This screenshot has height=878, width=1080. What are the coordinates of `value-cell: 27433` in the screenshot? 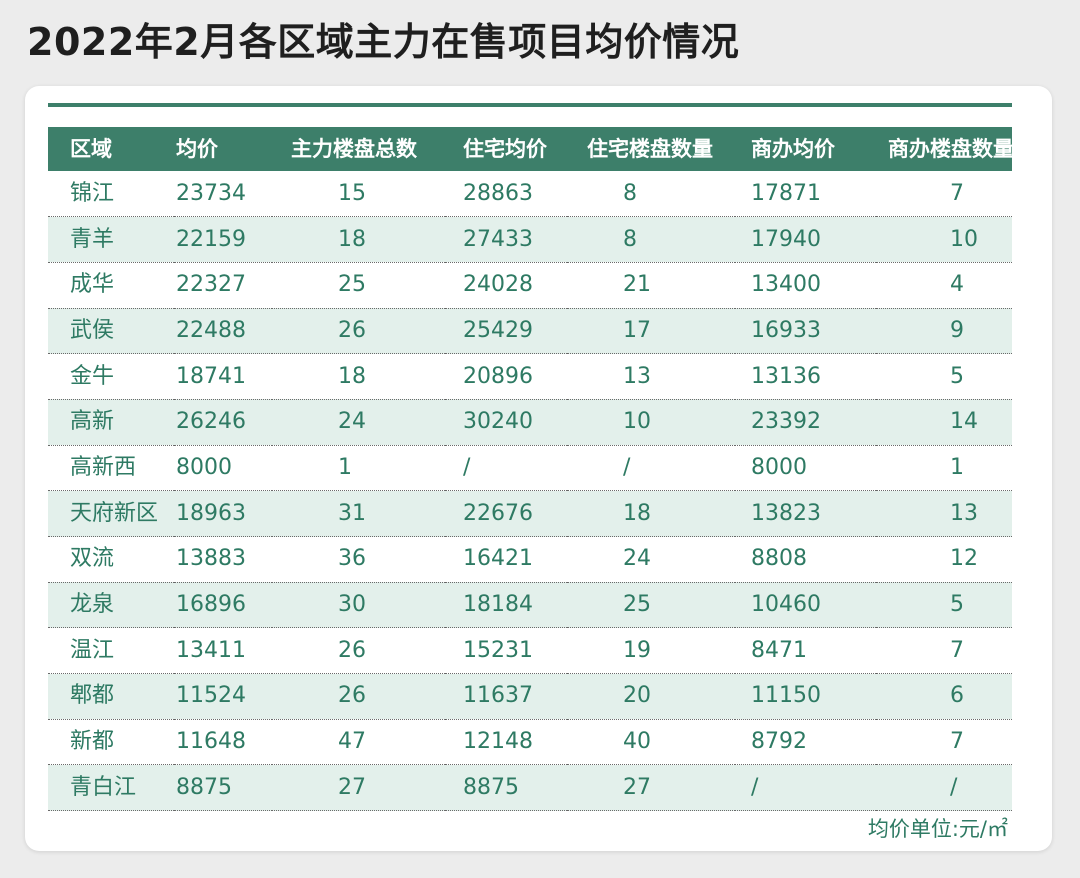 It's located at (506, 239).